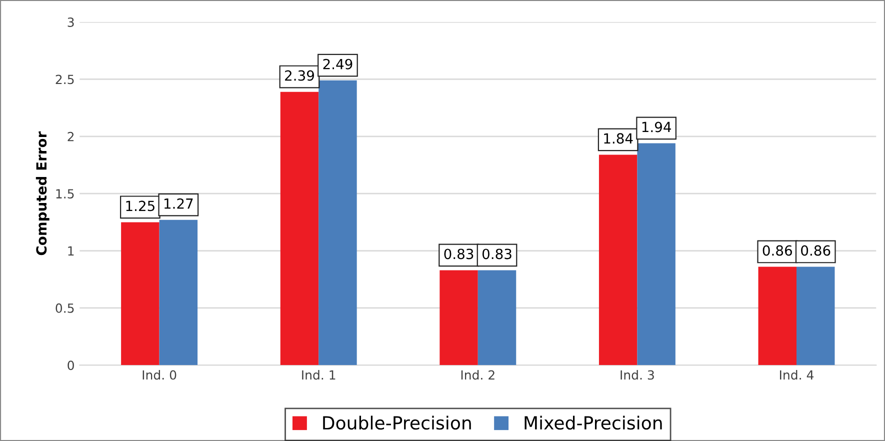 The height and width of the screenshot is (441, 885). Describe the element at coordinates (656, 127) in the screenshot. I see `data-label: 1.94` at that location.